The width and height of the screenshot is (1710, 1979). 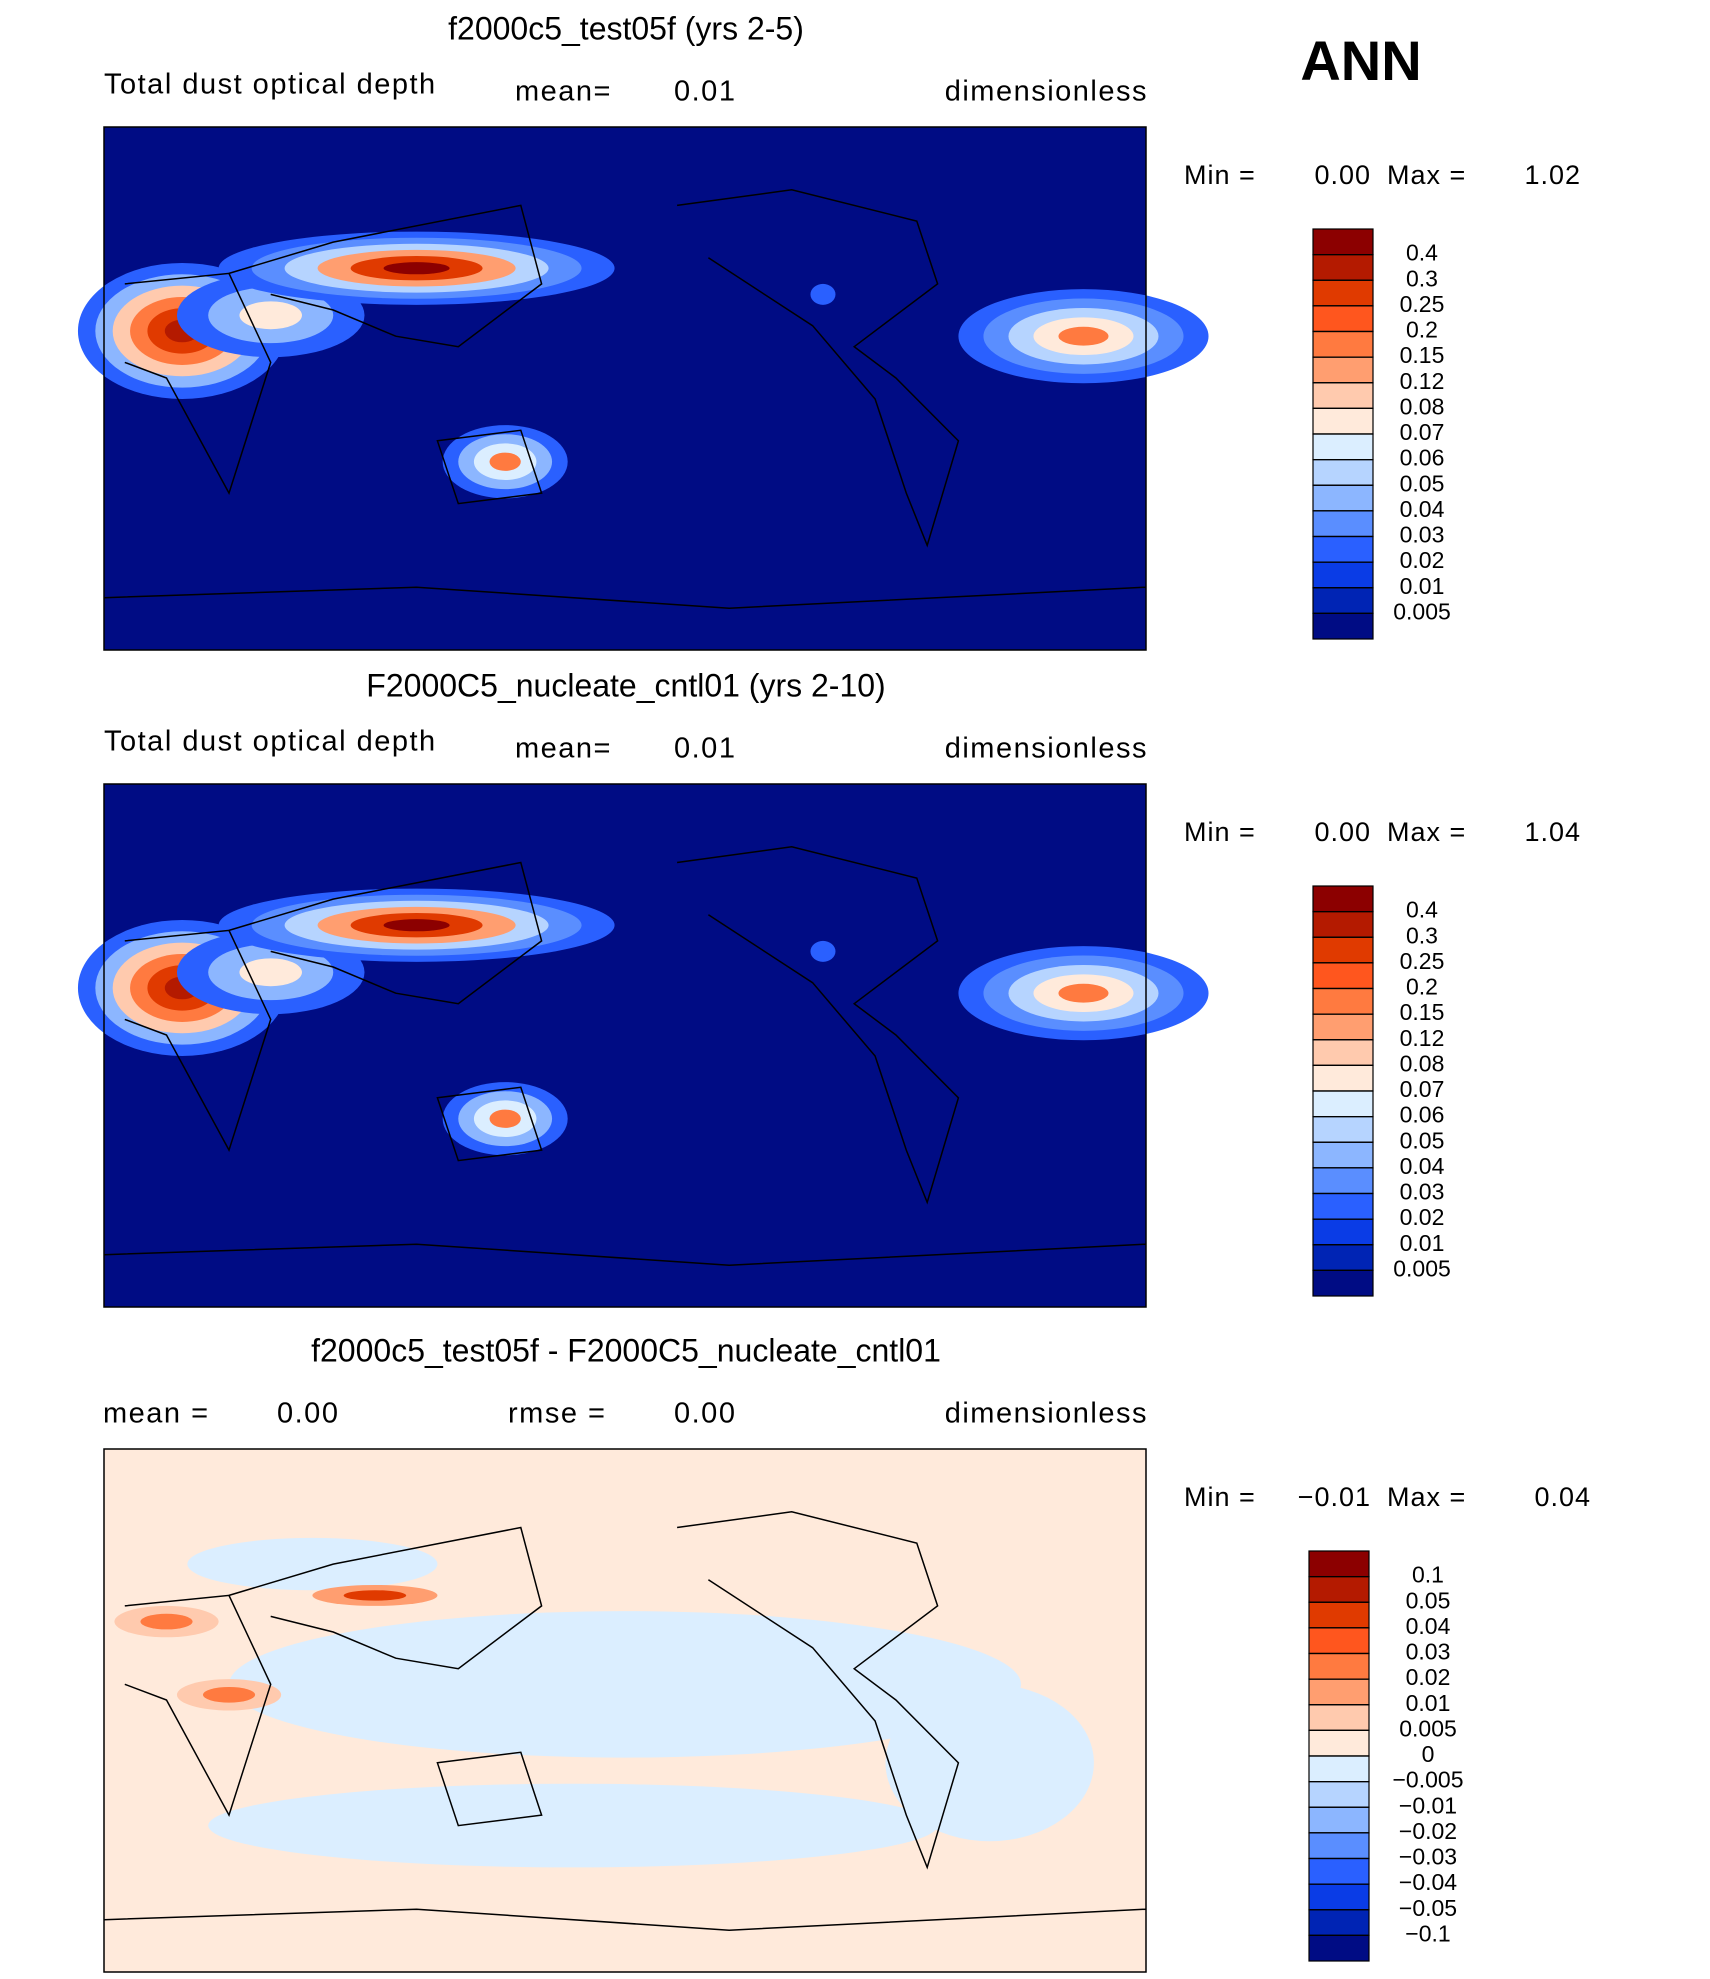 I want to click on colorbar-label: 0.02, so click(x=1428, y=1677).